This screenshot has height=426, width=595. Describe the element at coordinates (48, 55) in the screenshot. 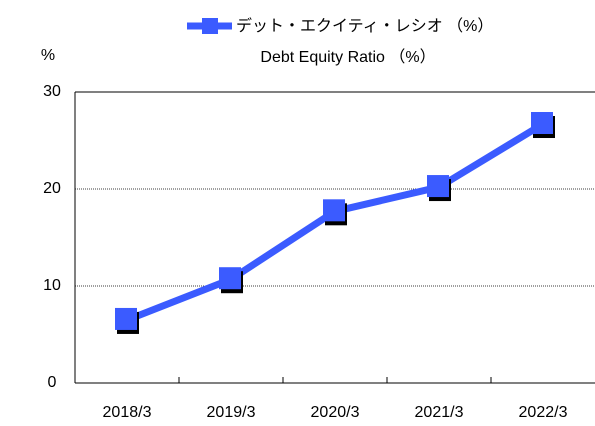

I see `y-axis-label: %` at that location.